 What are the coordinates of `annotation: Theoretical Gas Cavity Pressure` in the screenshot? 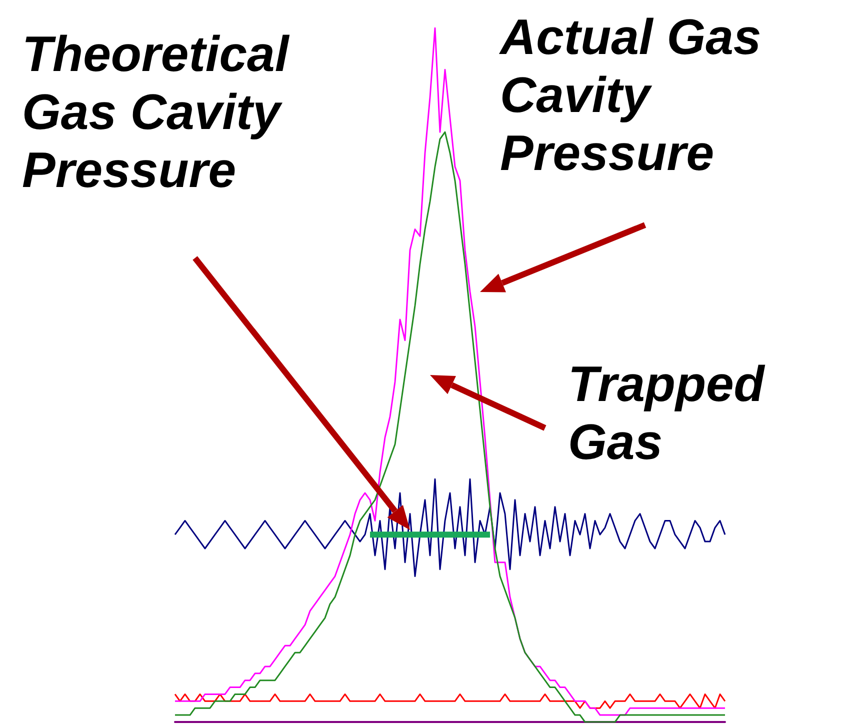 It's located at (155, 112).